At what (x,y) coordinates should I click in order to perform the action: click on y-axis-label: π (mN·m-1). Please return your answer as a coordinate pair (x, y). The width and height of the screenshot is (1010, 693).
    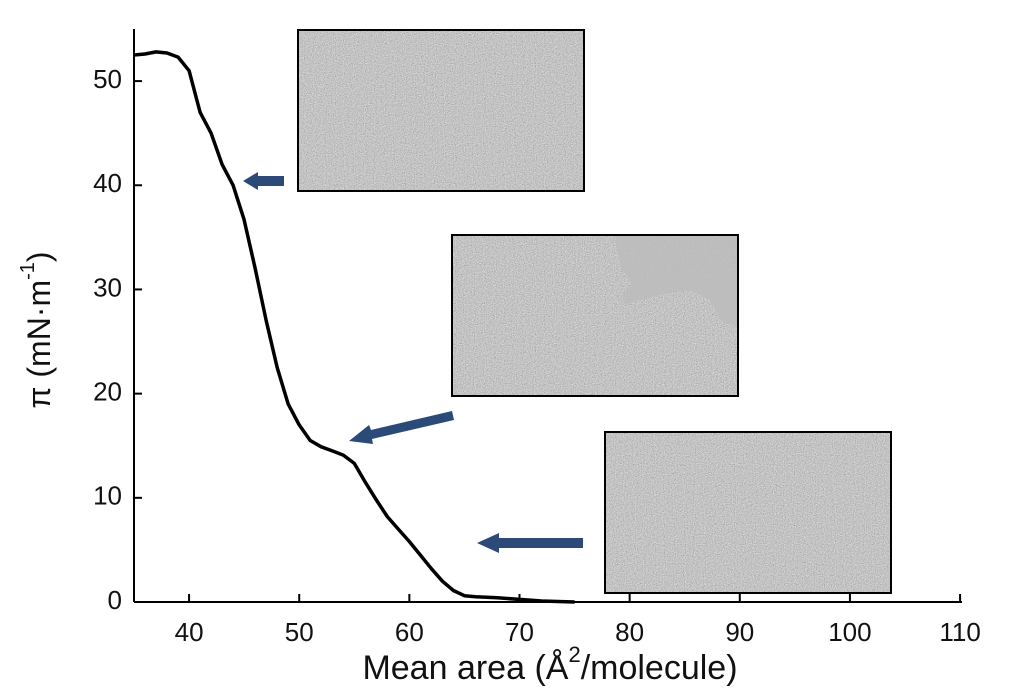
    Looking at the image, I should click on (37, 329).